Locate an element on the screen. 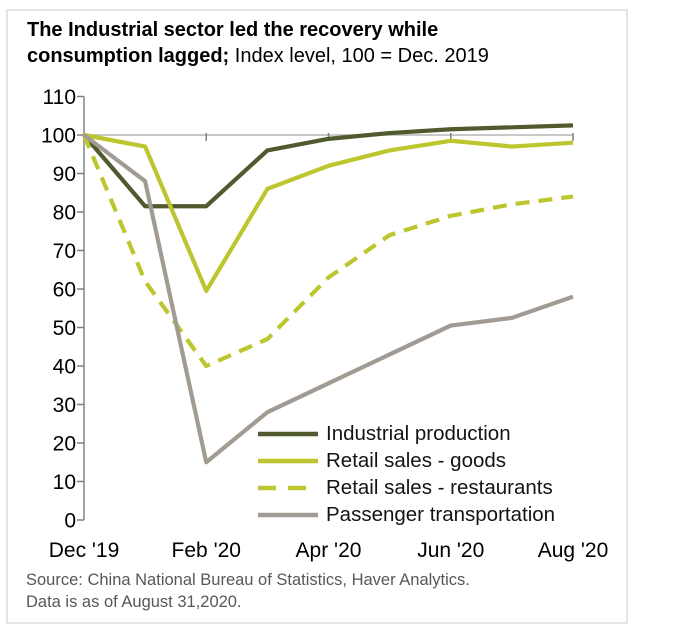 The image size is (696, 636). y-tick-label: 80 is located at coordinates (64, 213).